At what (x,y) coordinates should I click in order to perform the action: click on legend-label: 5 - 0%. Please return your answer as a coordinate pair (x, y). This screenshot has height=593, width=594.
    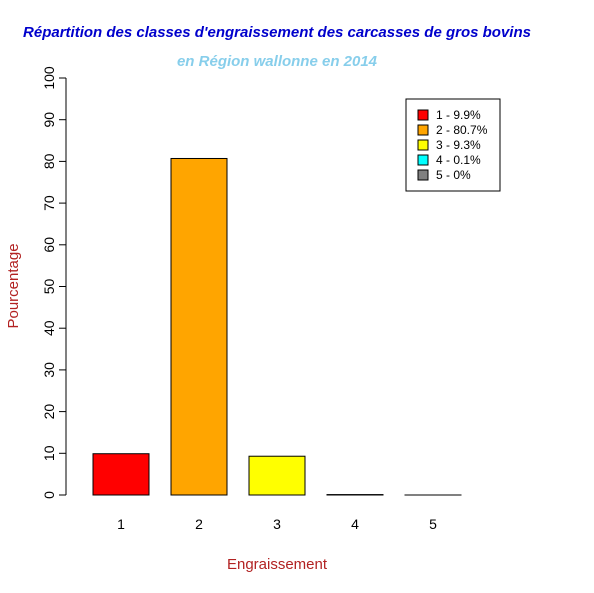
    Looking at the image, I should click on (453, 175).